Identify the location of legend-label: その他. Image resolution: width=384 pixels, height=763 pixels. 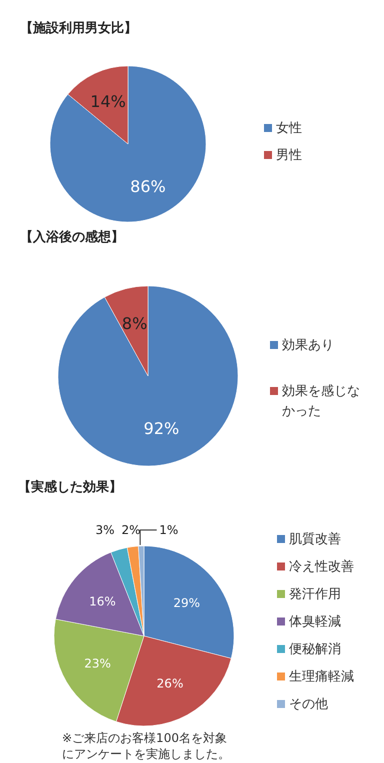
(308, 704).